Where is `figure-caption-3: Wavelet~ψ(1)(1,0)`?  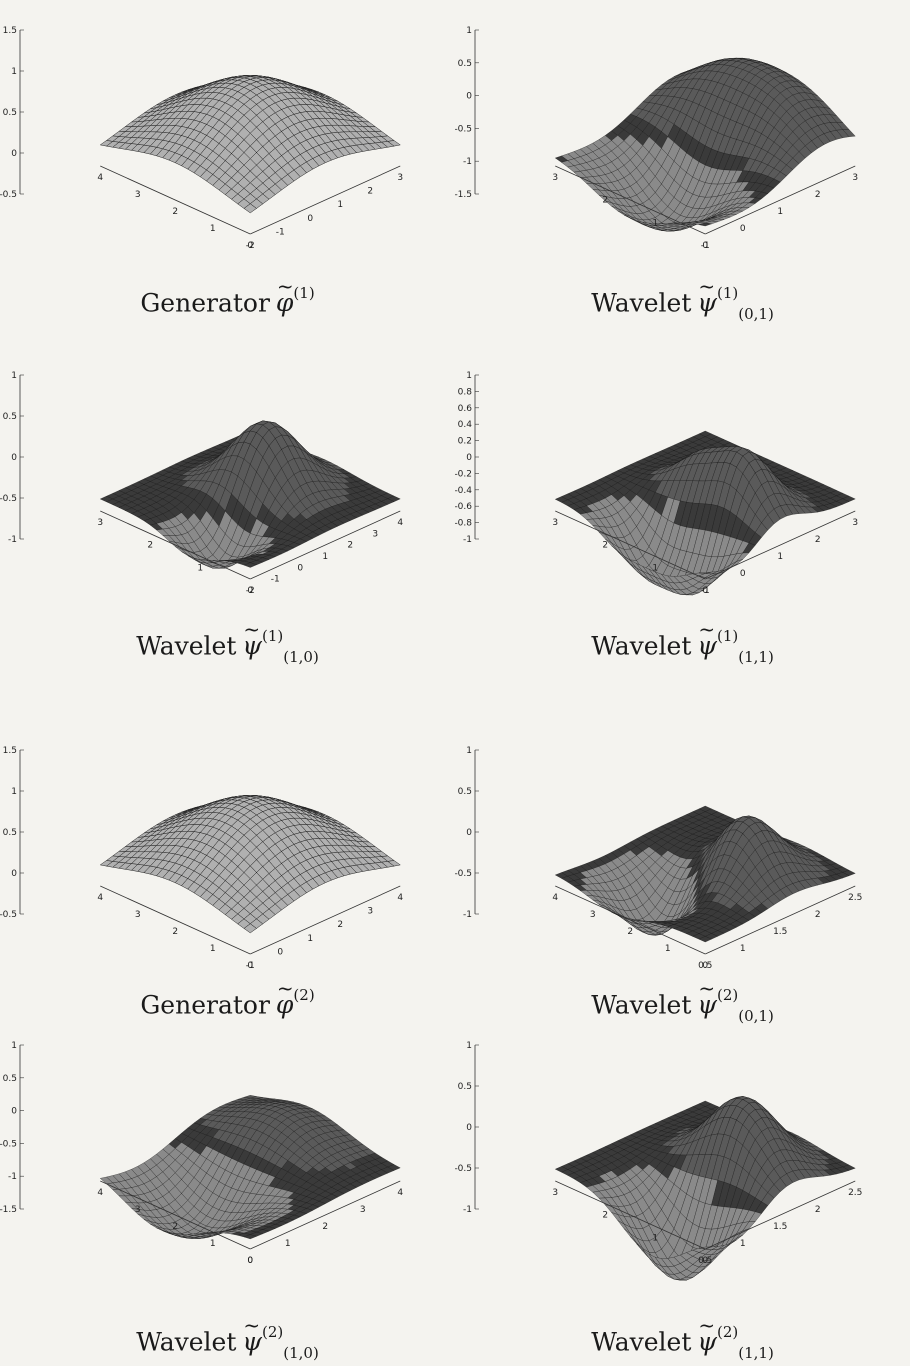
figure-caption-3: Wavelet~ψ(1)(1,0) is located at coordinates (227, 647).